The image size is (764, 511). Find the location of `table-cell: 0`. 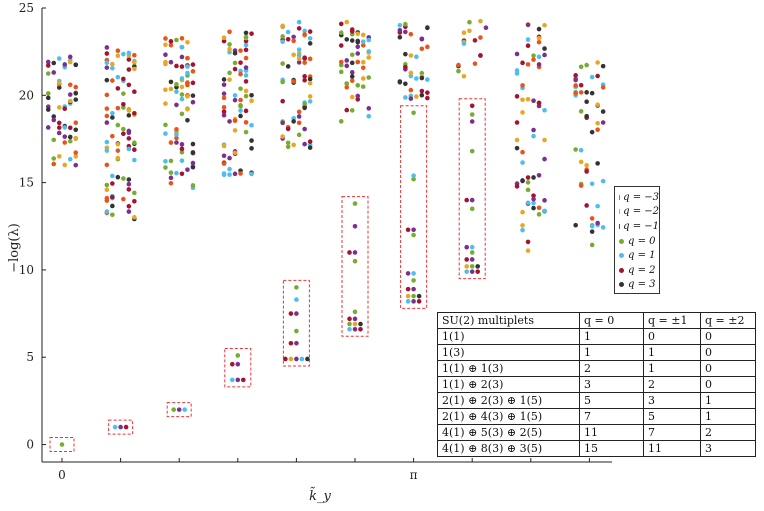

table-cell: 0 is located at coordinates (728, 384).